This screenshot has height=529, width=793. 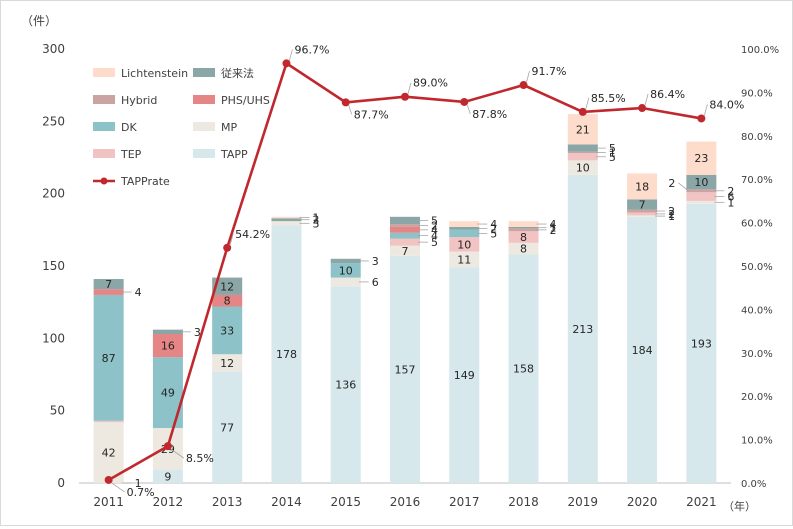 What do you see at coordinates (726, 104) in the screenshot?
I see `rate-label: 84.0%` at bounding box center [726, 104].